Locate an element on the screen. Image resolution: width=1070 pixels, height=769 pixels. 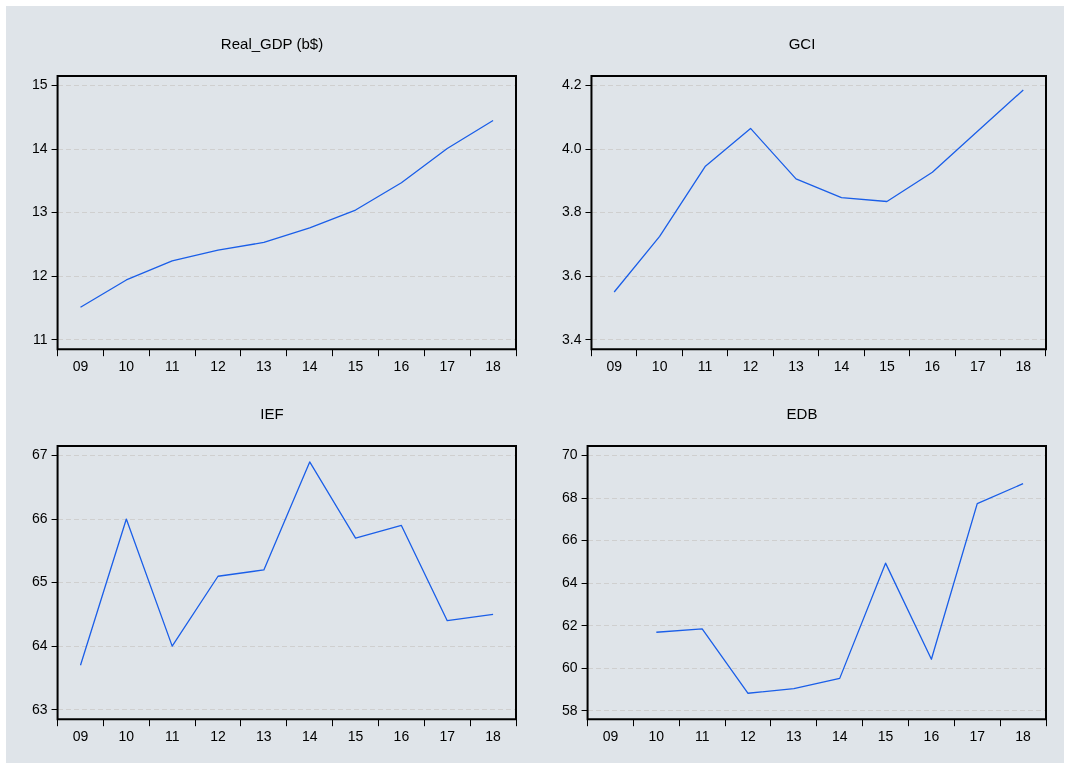
y-tick-label: 68 is located at coordinates (569, 496).